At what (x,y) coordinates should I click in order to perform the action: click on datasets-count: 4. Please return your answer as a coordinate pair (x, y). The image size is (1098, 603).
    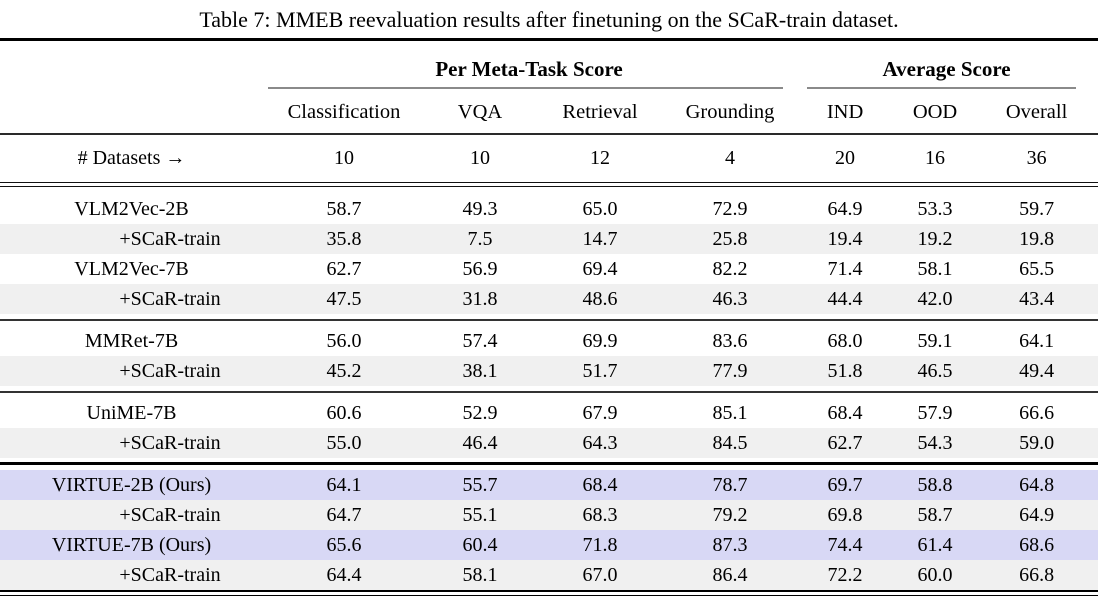
    Looking at the image, I should click on (730, 158).